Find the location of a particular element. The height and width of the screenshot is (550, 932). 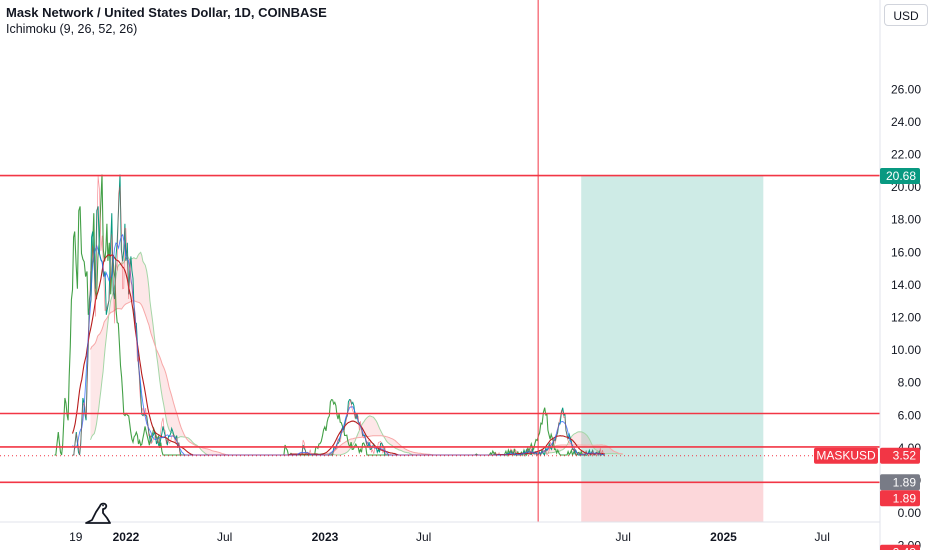

symbol-tag is located at coordinates (846, 455).